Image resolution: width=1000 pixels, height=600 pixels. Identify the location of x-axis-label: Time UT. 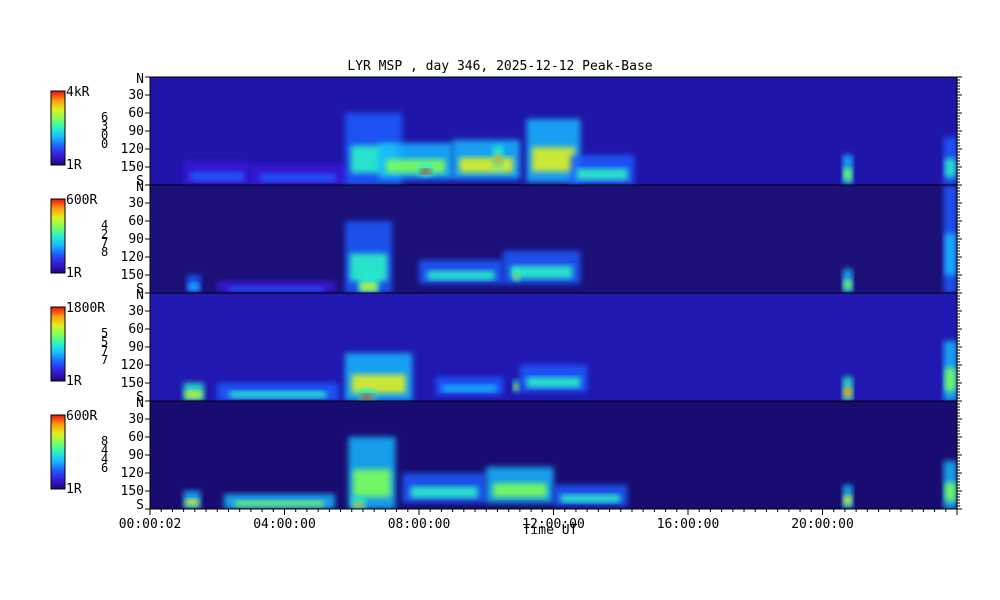
(550, 530).